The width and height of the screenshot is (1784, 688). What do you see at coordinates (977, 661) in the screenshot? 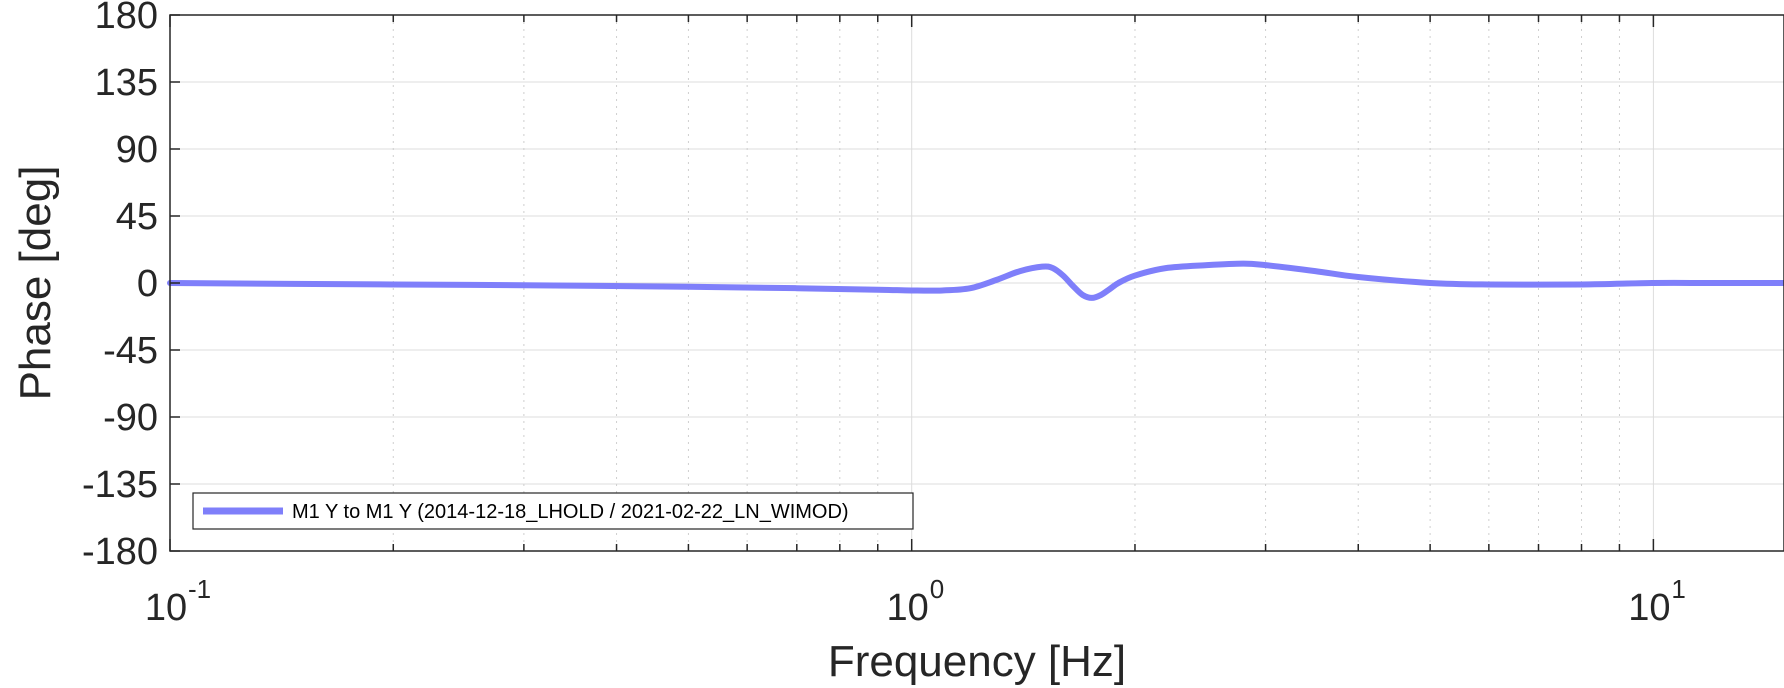
I see `x-axis-title: Frequency [Hz]` at bounding box center [977, 661].